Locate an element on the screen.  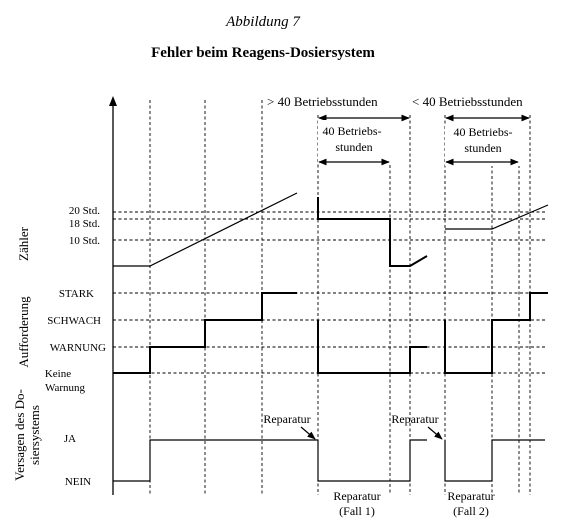
box2-line2: stunden is located at coordinates (482, 148).